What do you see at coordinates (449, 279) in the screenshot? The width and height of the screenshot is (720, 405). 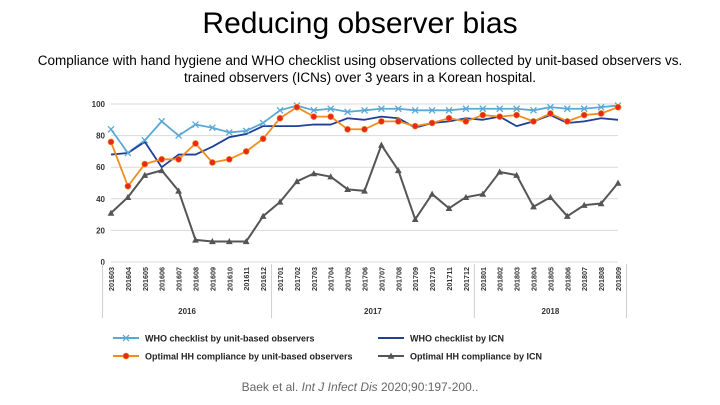 I see `x-tick-label: 201711` at bounding box center [449, 279].